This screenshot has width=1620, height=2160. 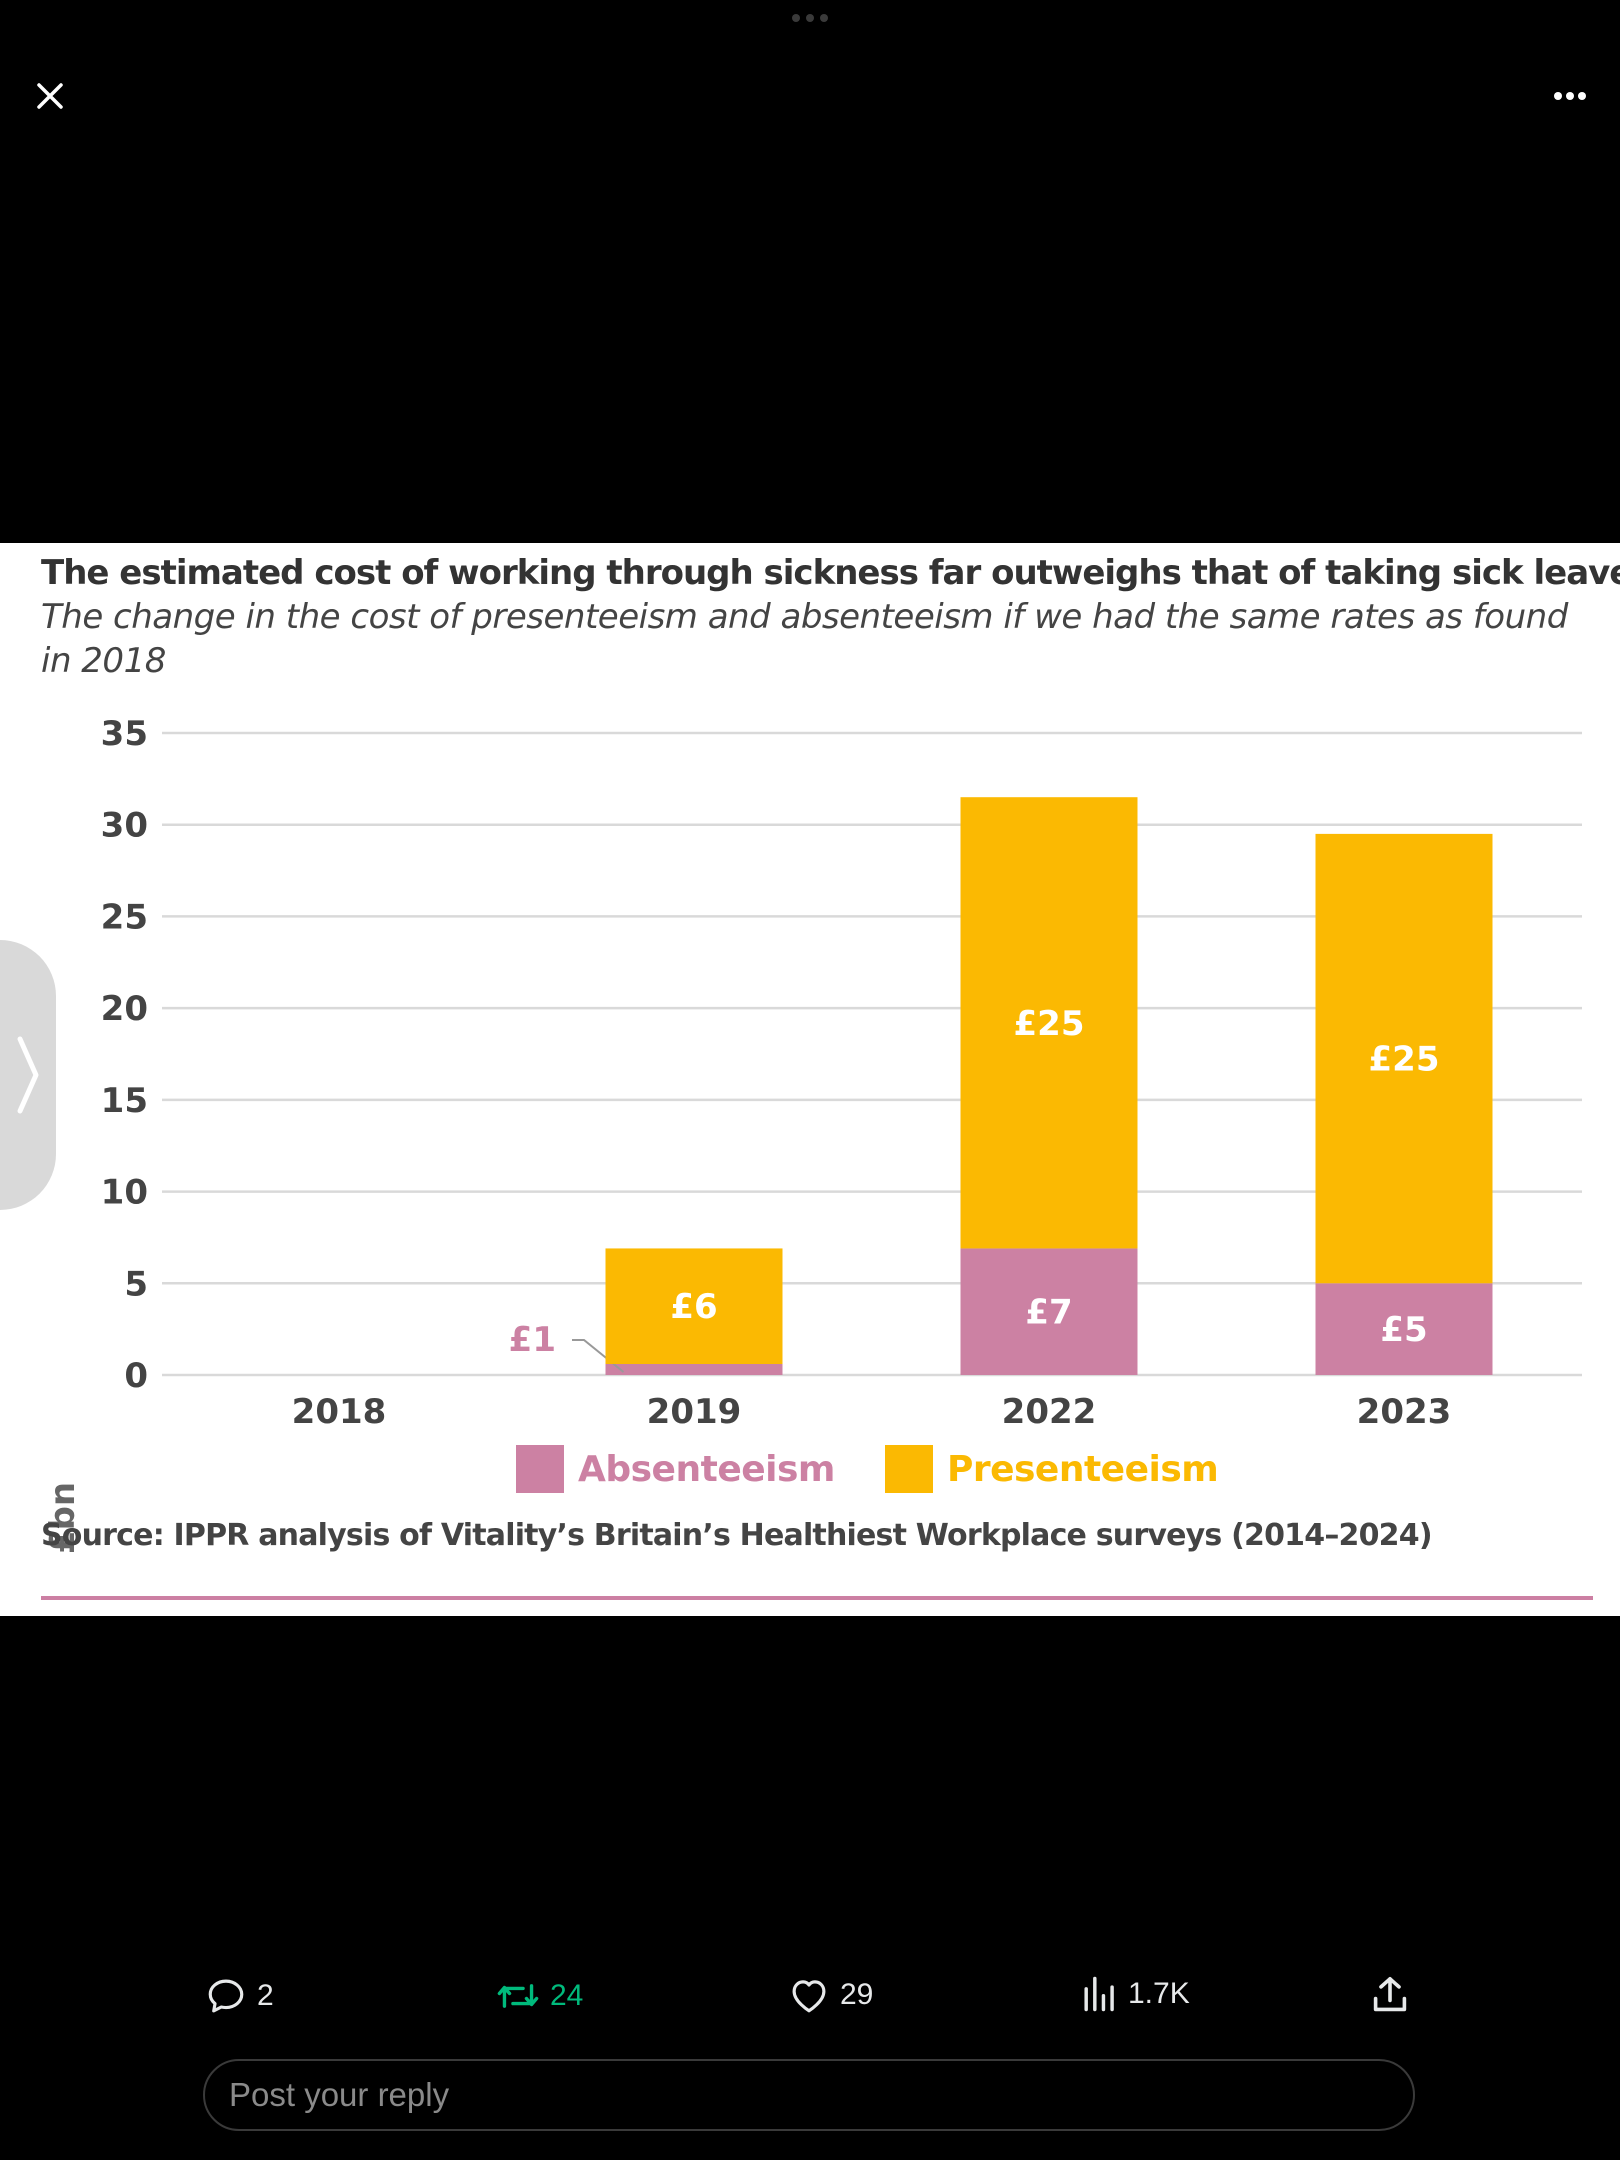 I want to click on views-button: 1.7K, so click(x=1136, y=1994).